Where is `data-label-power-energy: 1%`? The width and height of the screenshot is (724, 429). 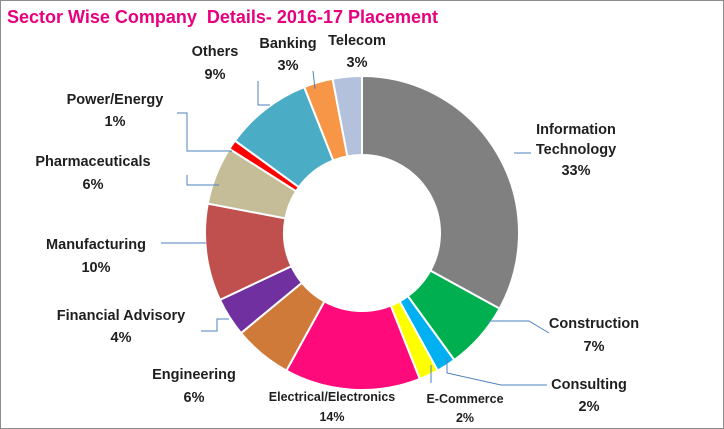
data-label-power-energy: 1% is located at coordinates (115, 122).